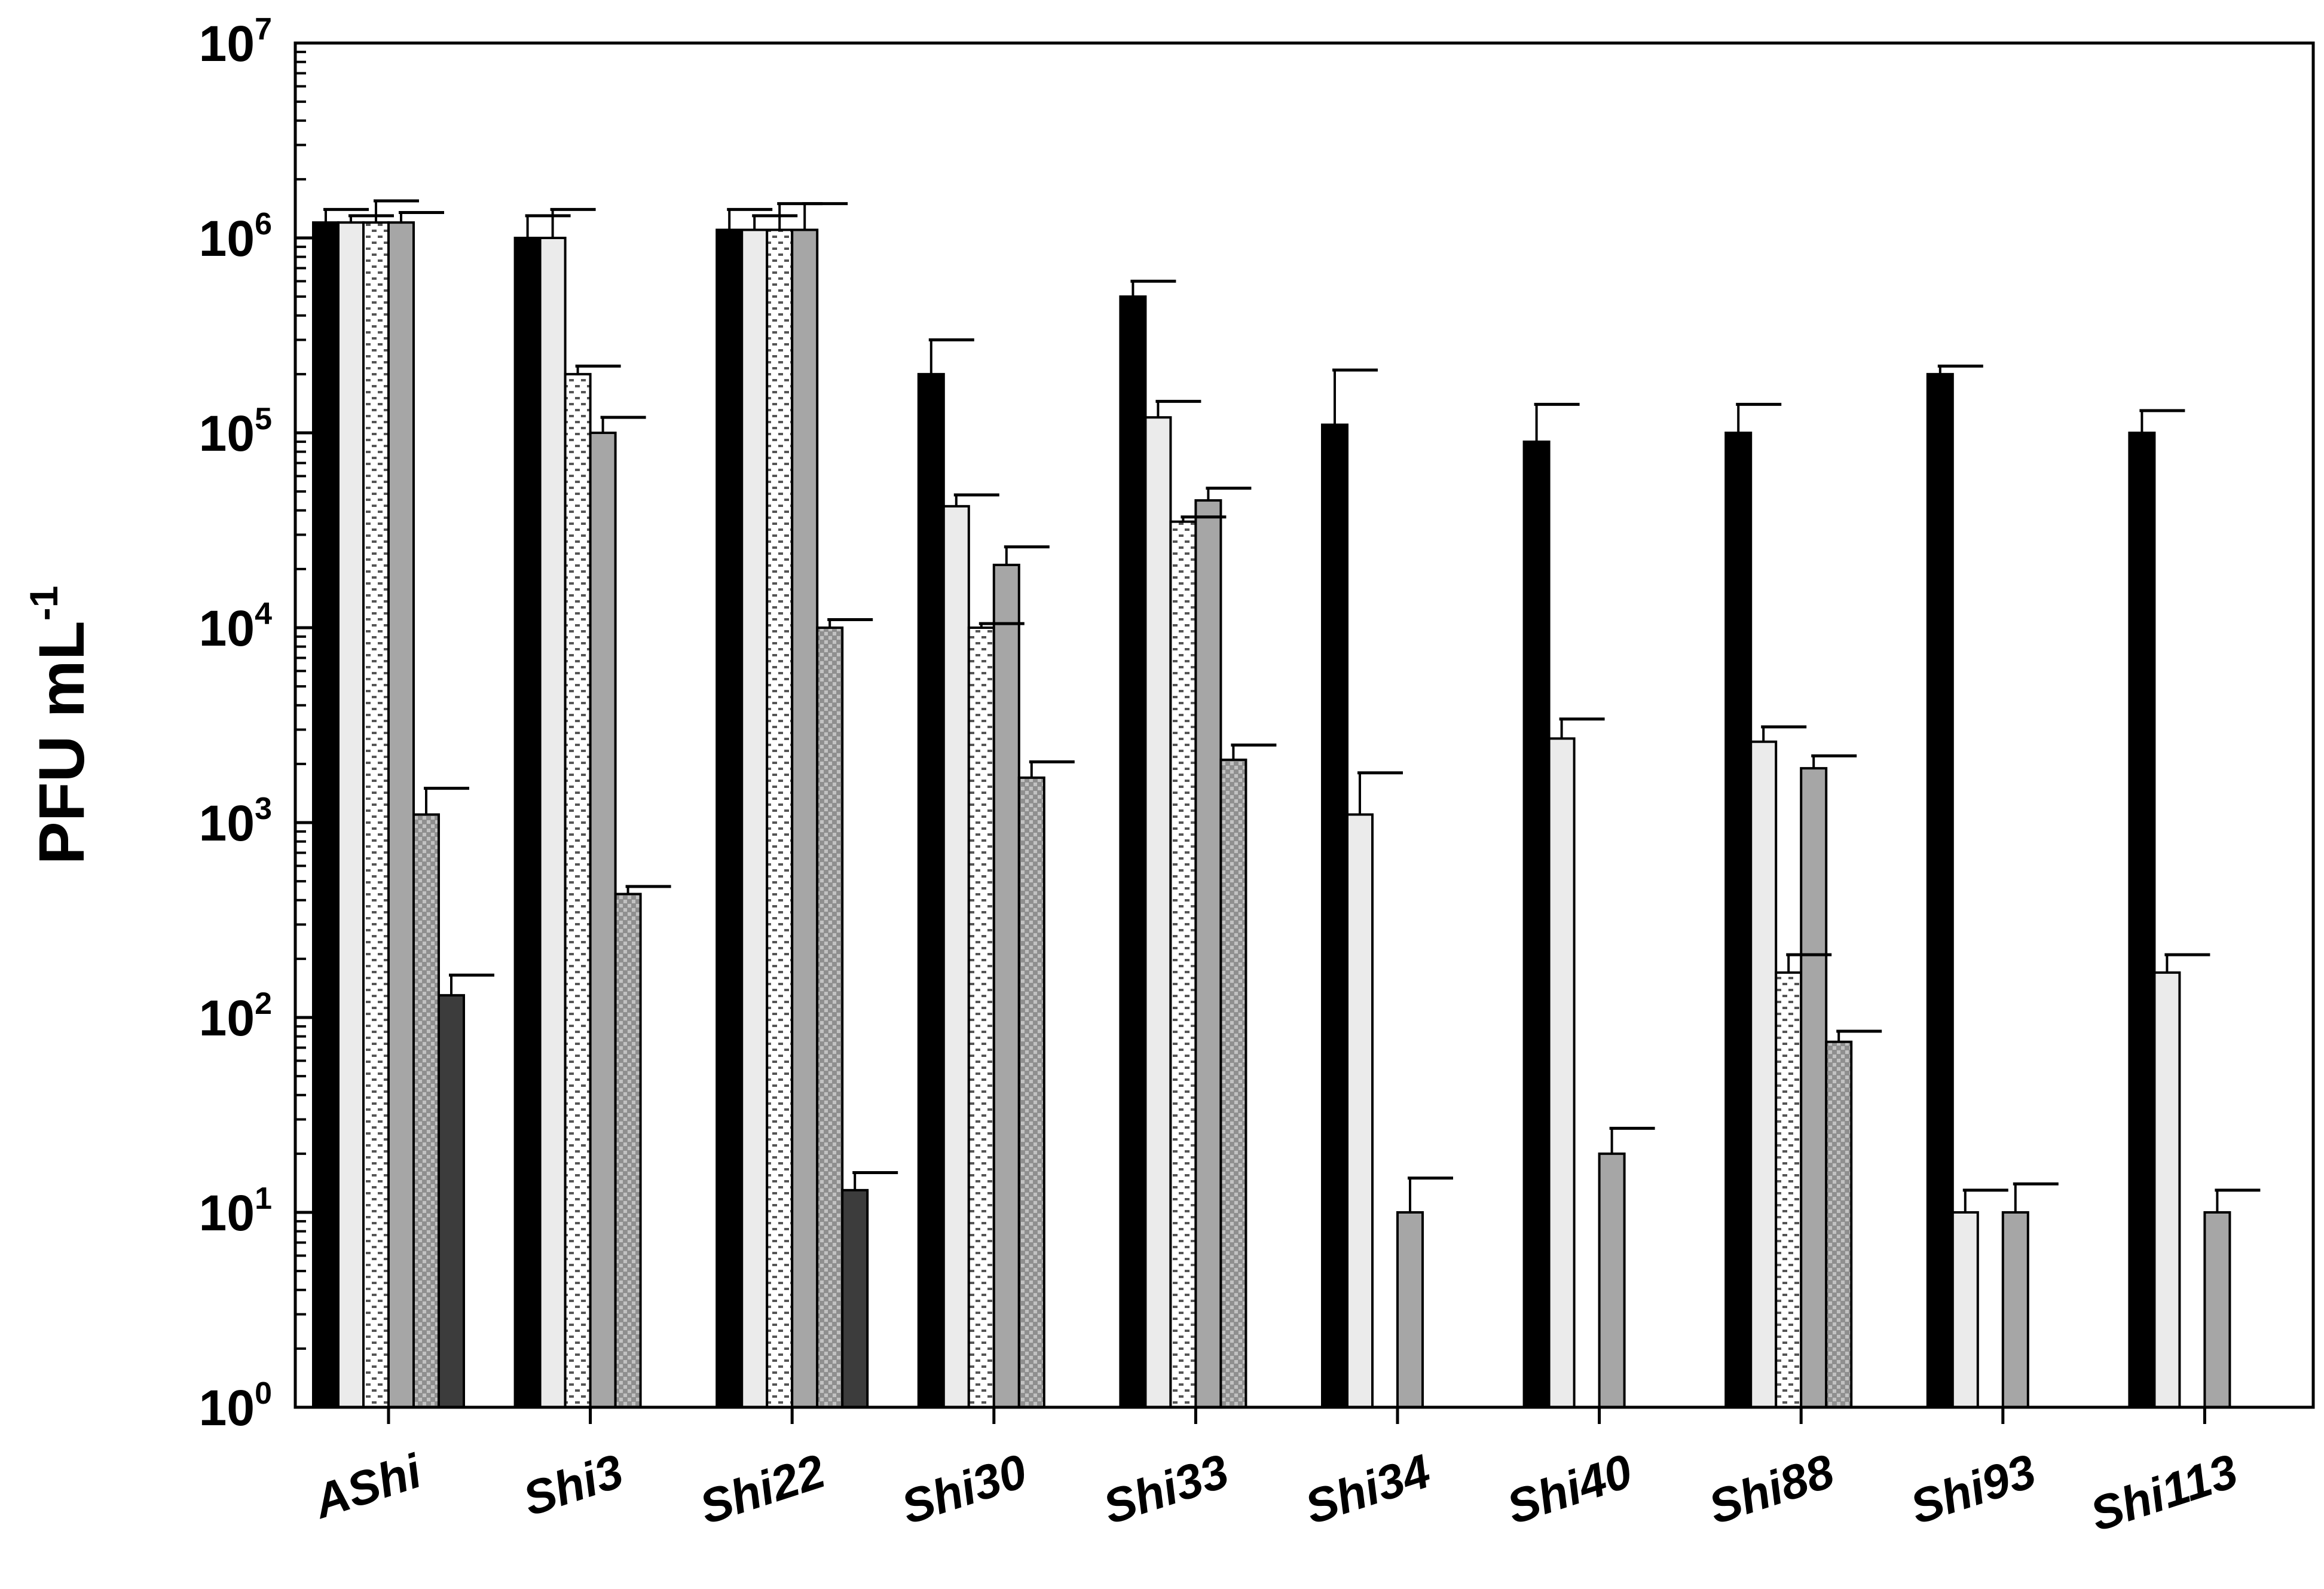  I want to click on y-axis-title: PFU mL-1, so click(60, 726).